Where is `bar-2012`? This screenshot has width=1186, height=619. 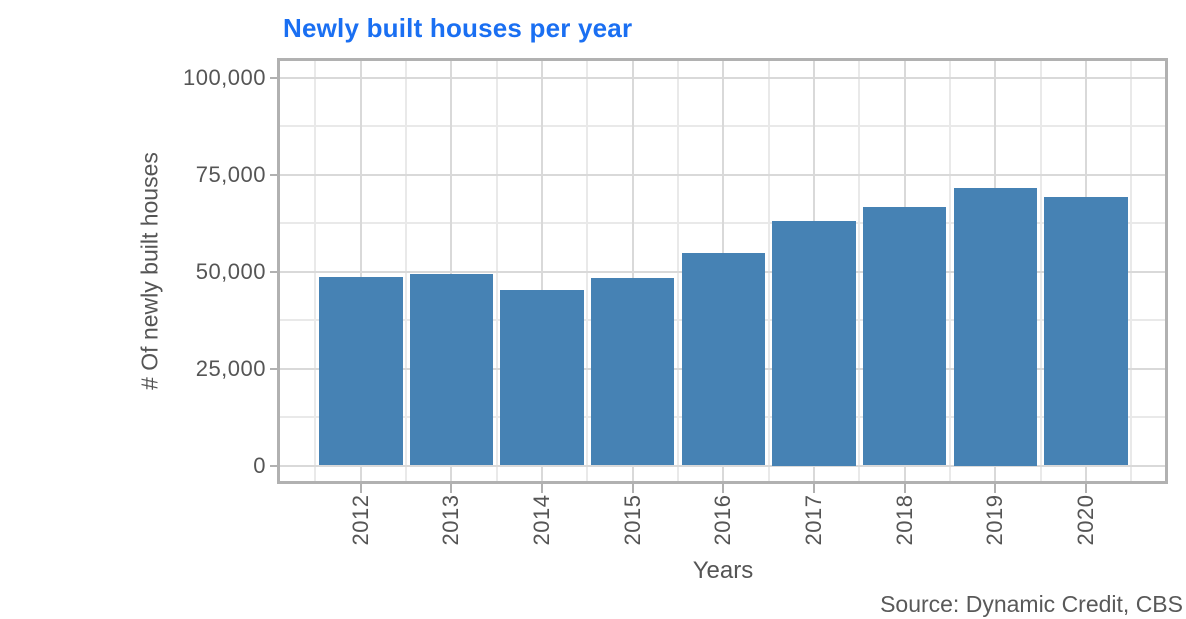 bar-2012 is located at coordinates (361, 371).